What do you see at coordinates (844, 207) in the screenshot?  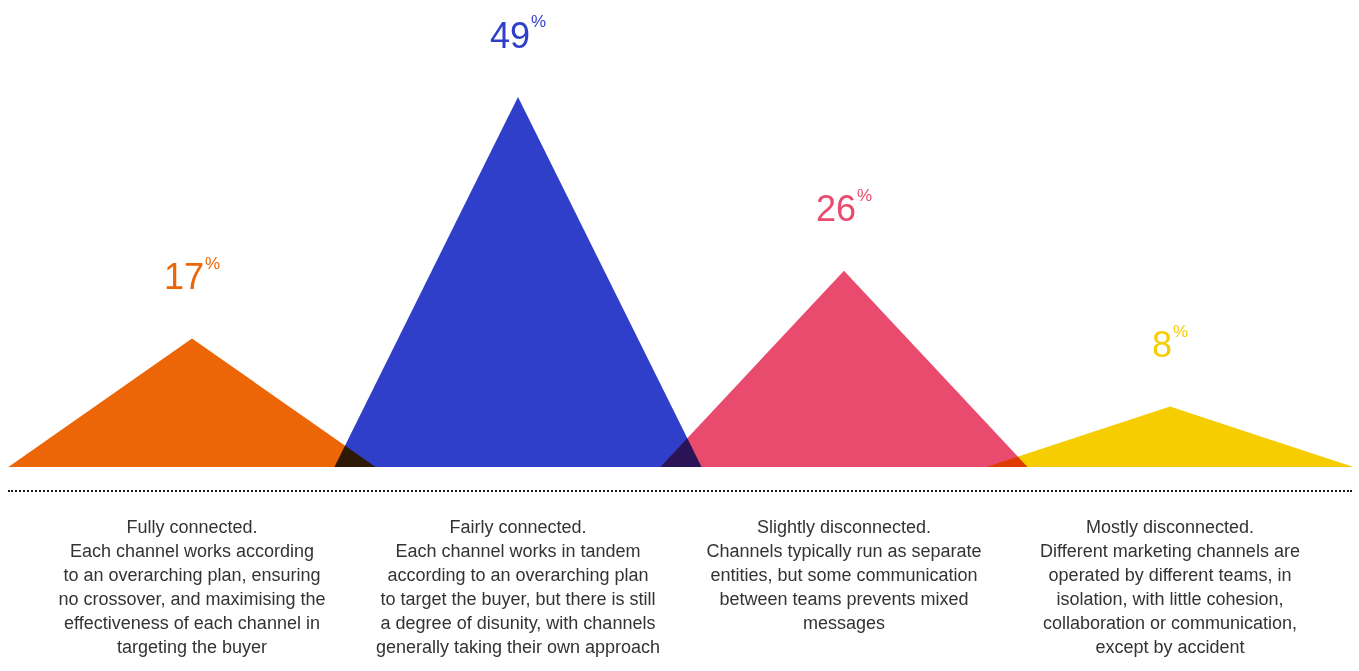 I see `data-label: 26%` at bounding box center [844, 207].